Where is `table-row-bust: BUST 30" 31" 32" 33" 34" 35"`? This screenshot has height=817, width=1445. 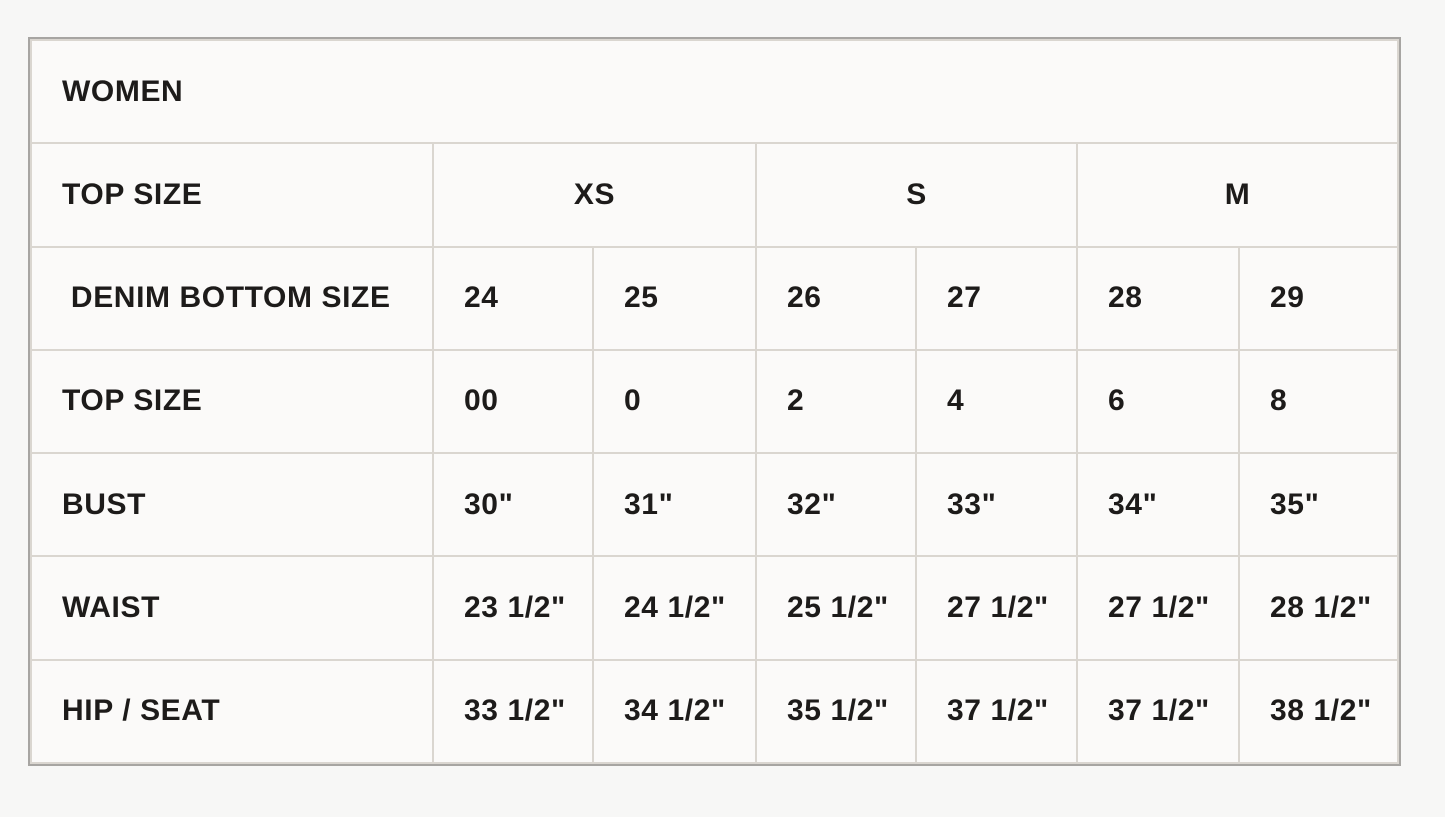
table-row-bust: BUST 30" 31" 32" 33" 34" 35" is located at coordinates (714, 505).